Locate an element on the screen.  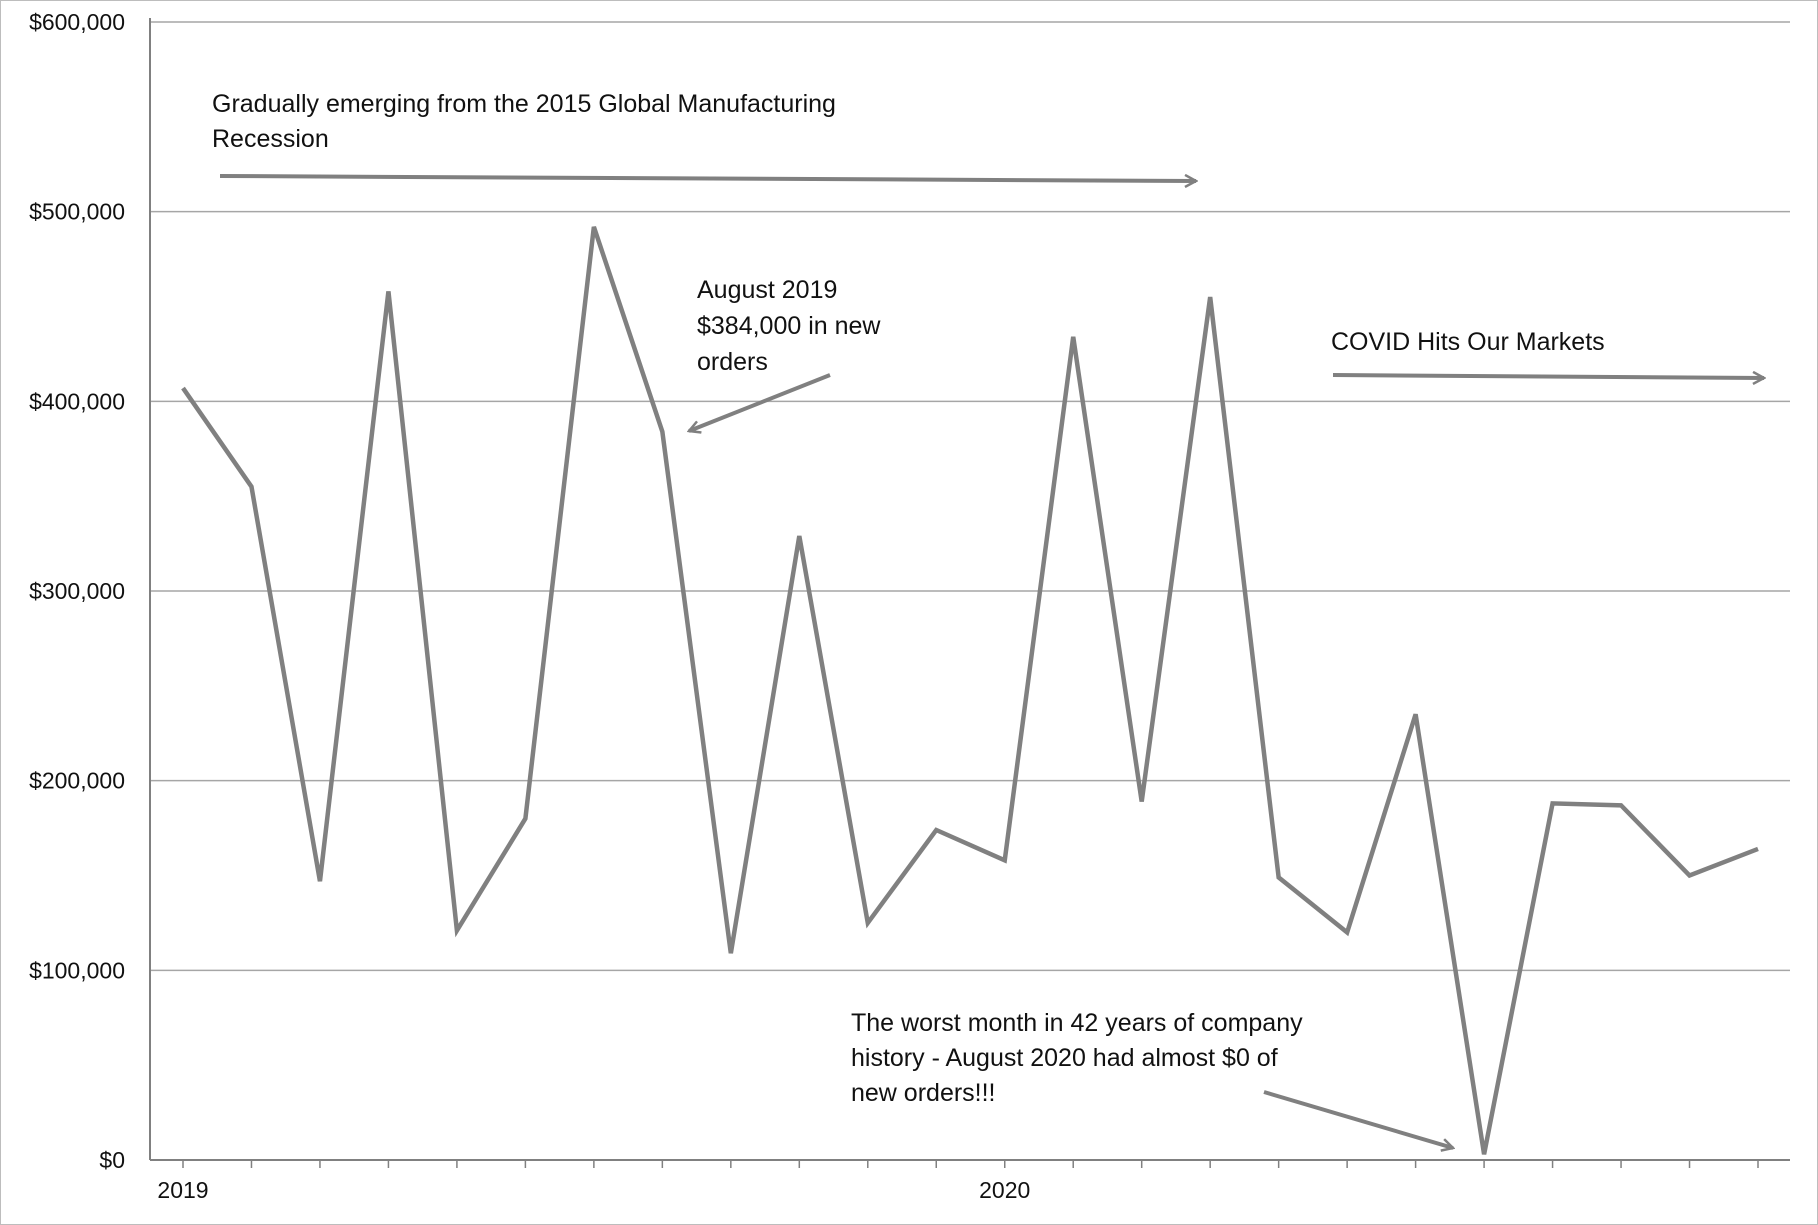
y-tick-label: $300,000 is located at coordinates (77, 591).